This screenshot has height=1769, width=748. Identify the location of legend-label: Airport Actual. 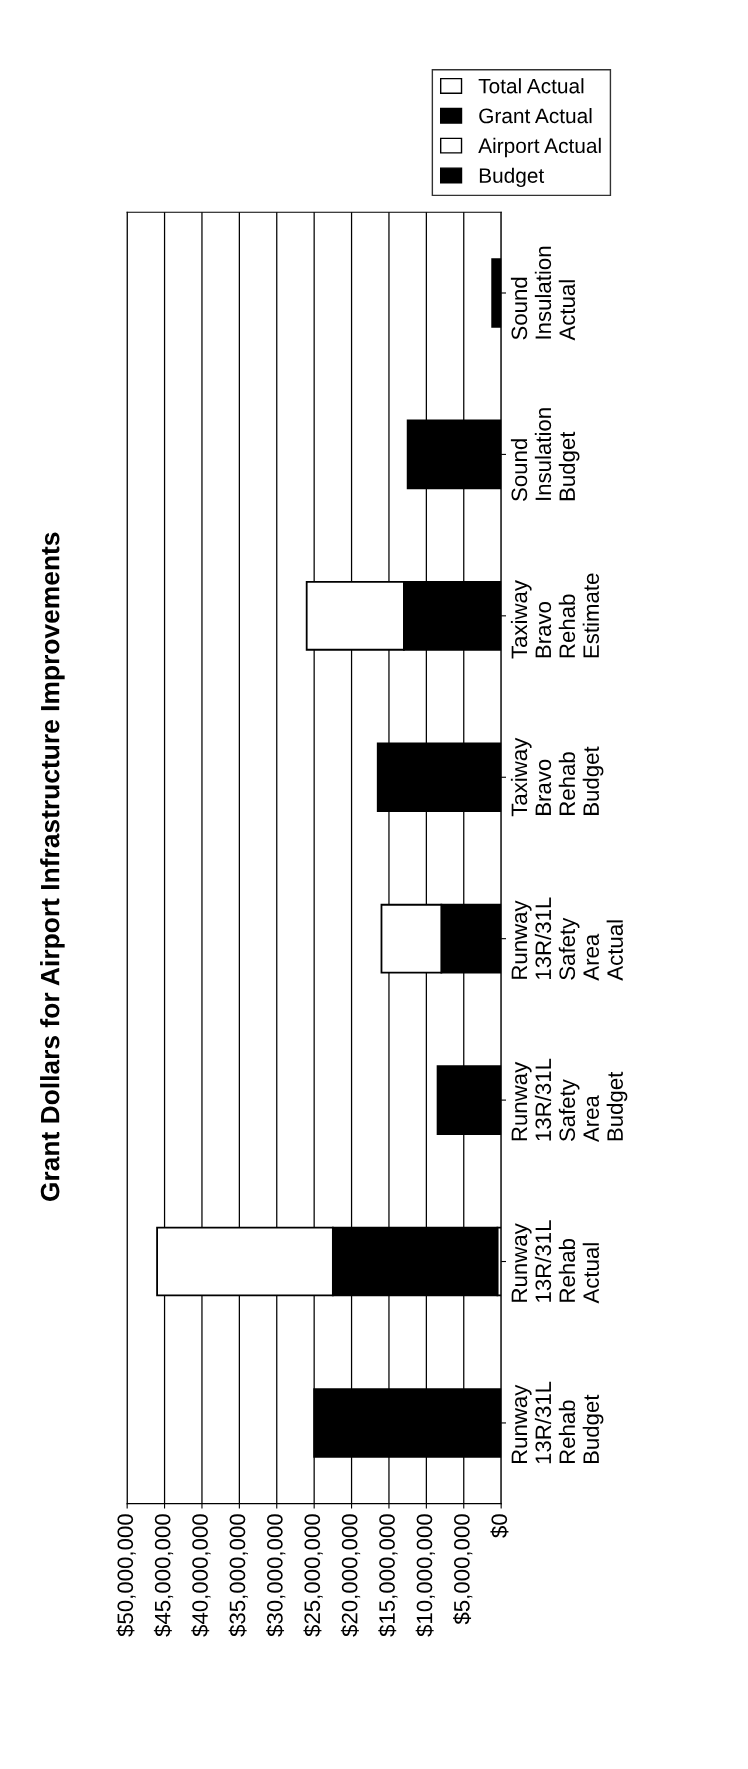
(539, 147).